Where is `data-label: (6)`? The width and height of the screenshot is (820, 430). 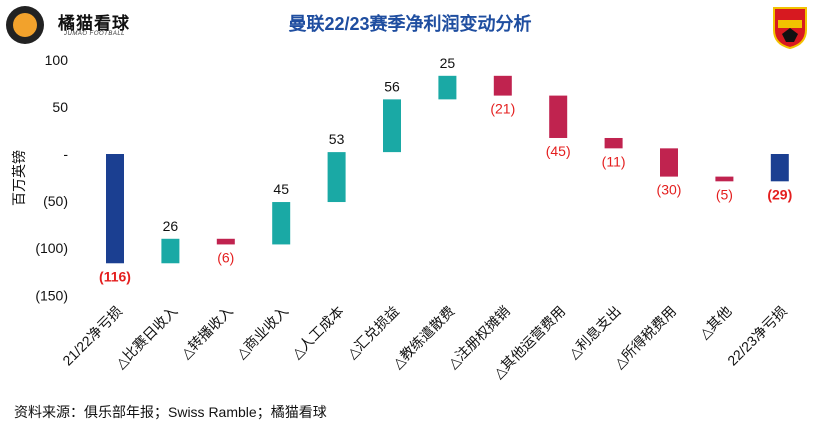
data-label: (6) is located at coordinates (225, 257).